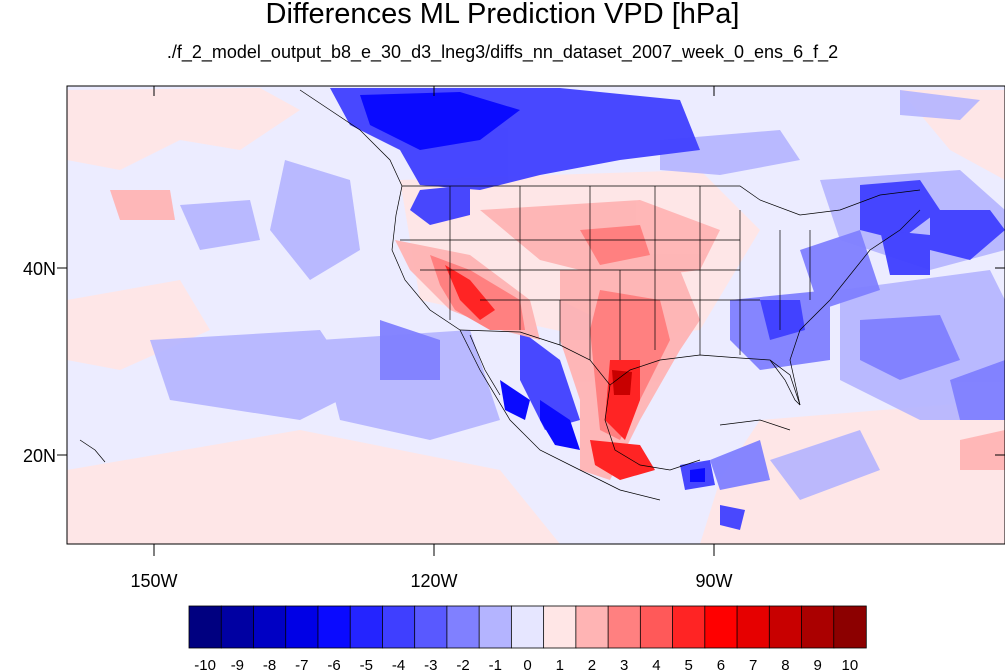 The width and height of the screenshot is (1005, 672). I want to click on colorbar-label: -6, so click(333, 664).